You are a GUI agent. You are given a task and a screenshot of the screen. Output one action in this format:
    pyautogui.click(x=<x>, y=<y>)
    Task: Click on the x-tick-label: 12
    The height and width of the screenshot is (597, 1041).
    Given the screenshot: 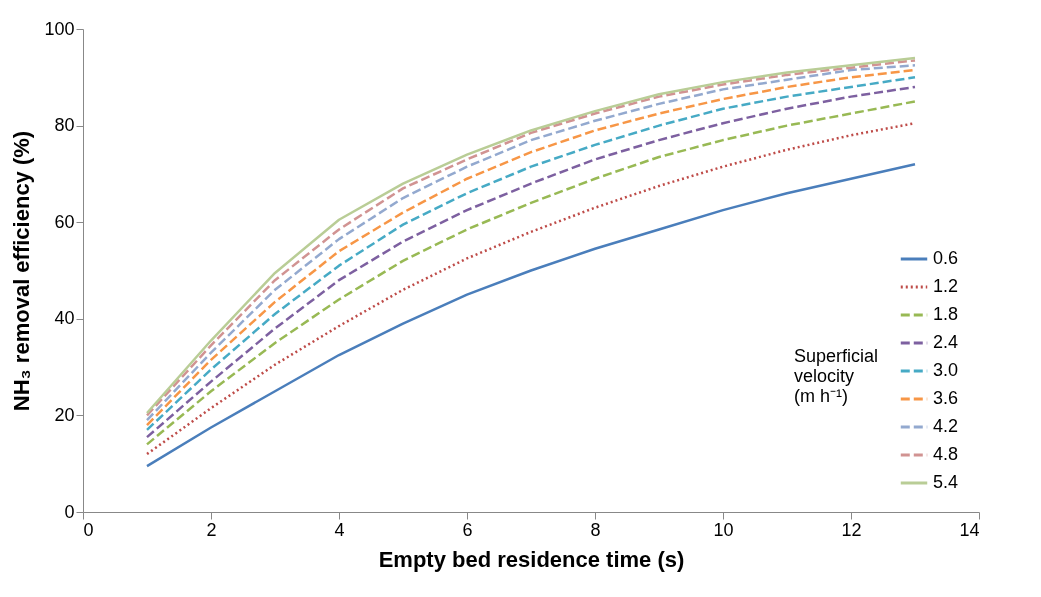 What is the action you would take?
    pyautogui.click(x=851, y=529)
    